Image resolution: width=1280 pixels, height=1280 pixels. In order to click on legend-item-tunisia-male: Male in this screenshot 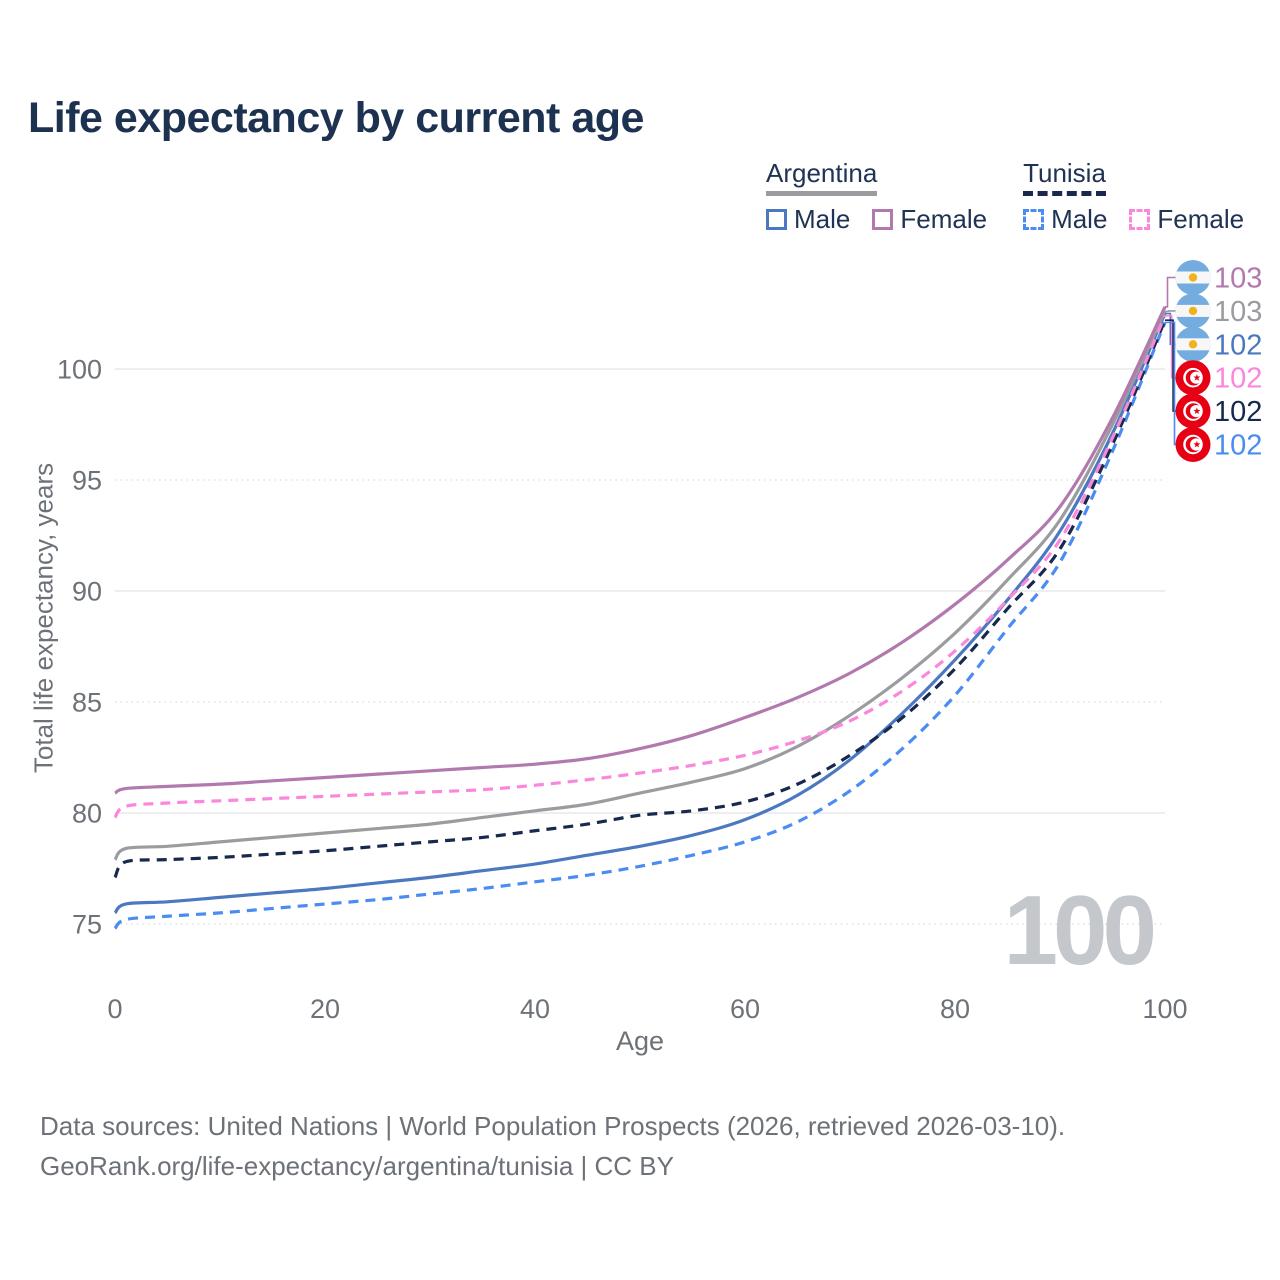, I will do `click(1065, 219)`.